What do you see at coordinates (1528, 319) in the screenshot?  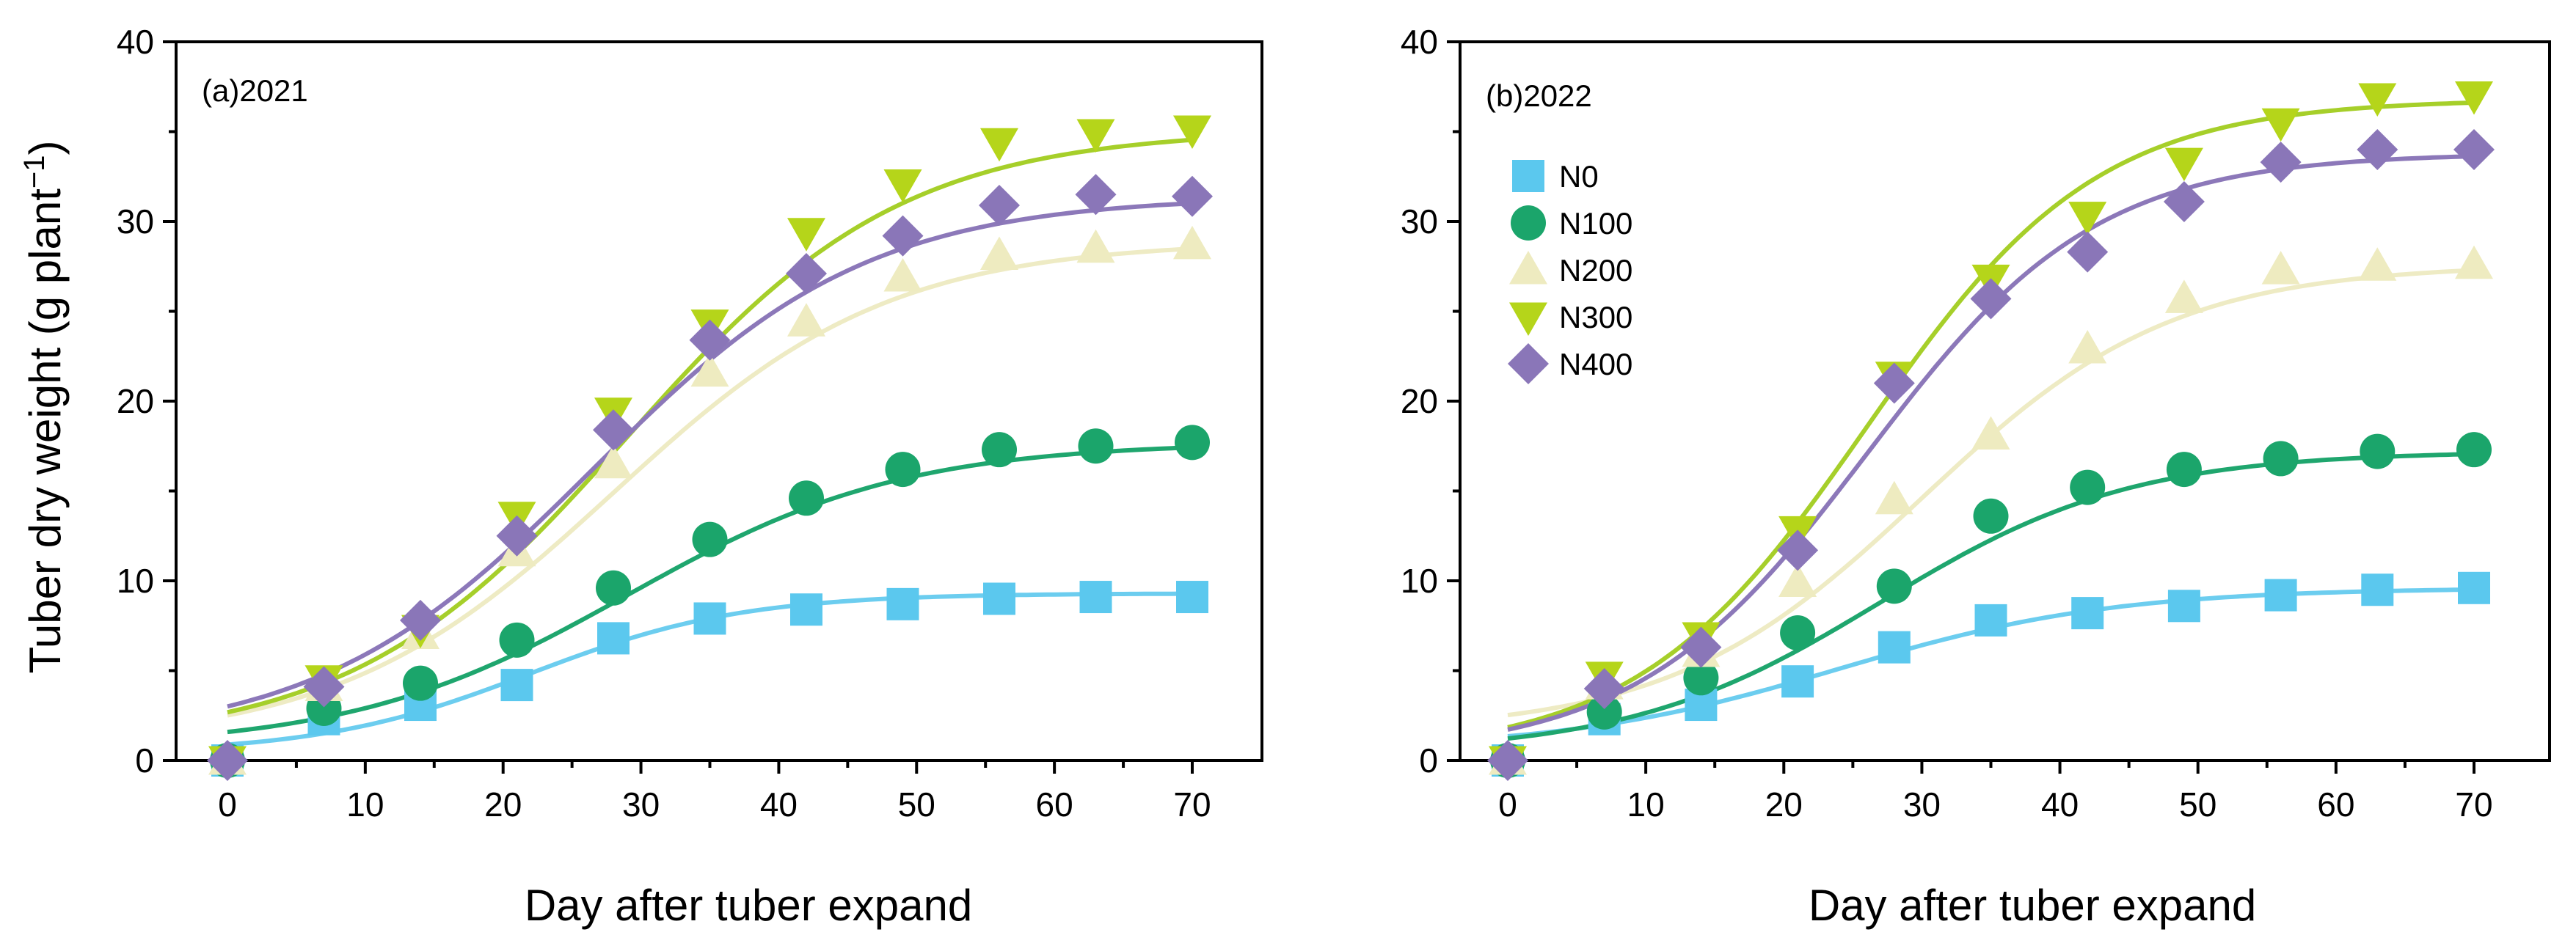 I see `legend-marker-n300` at bounding box center [1528, 319].